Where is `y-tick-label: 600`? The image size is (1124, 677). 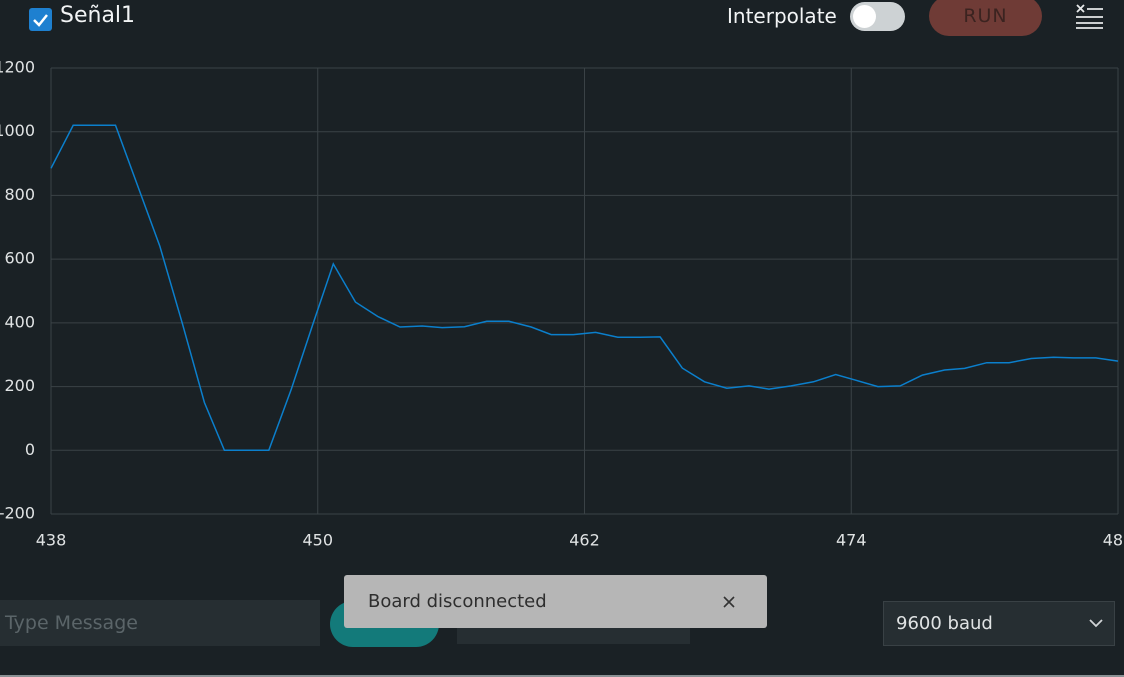
y-tick-label: 600 is located at coordinates (19, 258).